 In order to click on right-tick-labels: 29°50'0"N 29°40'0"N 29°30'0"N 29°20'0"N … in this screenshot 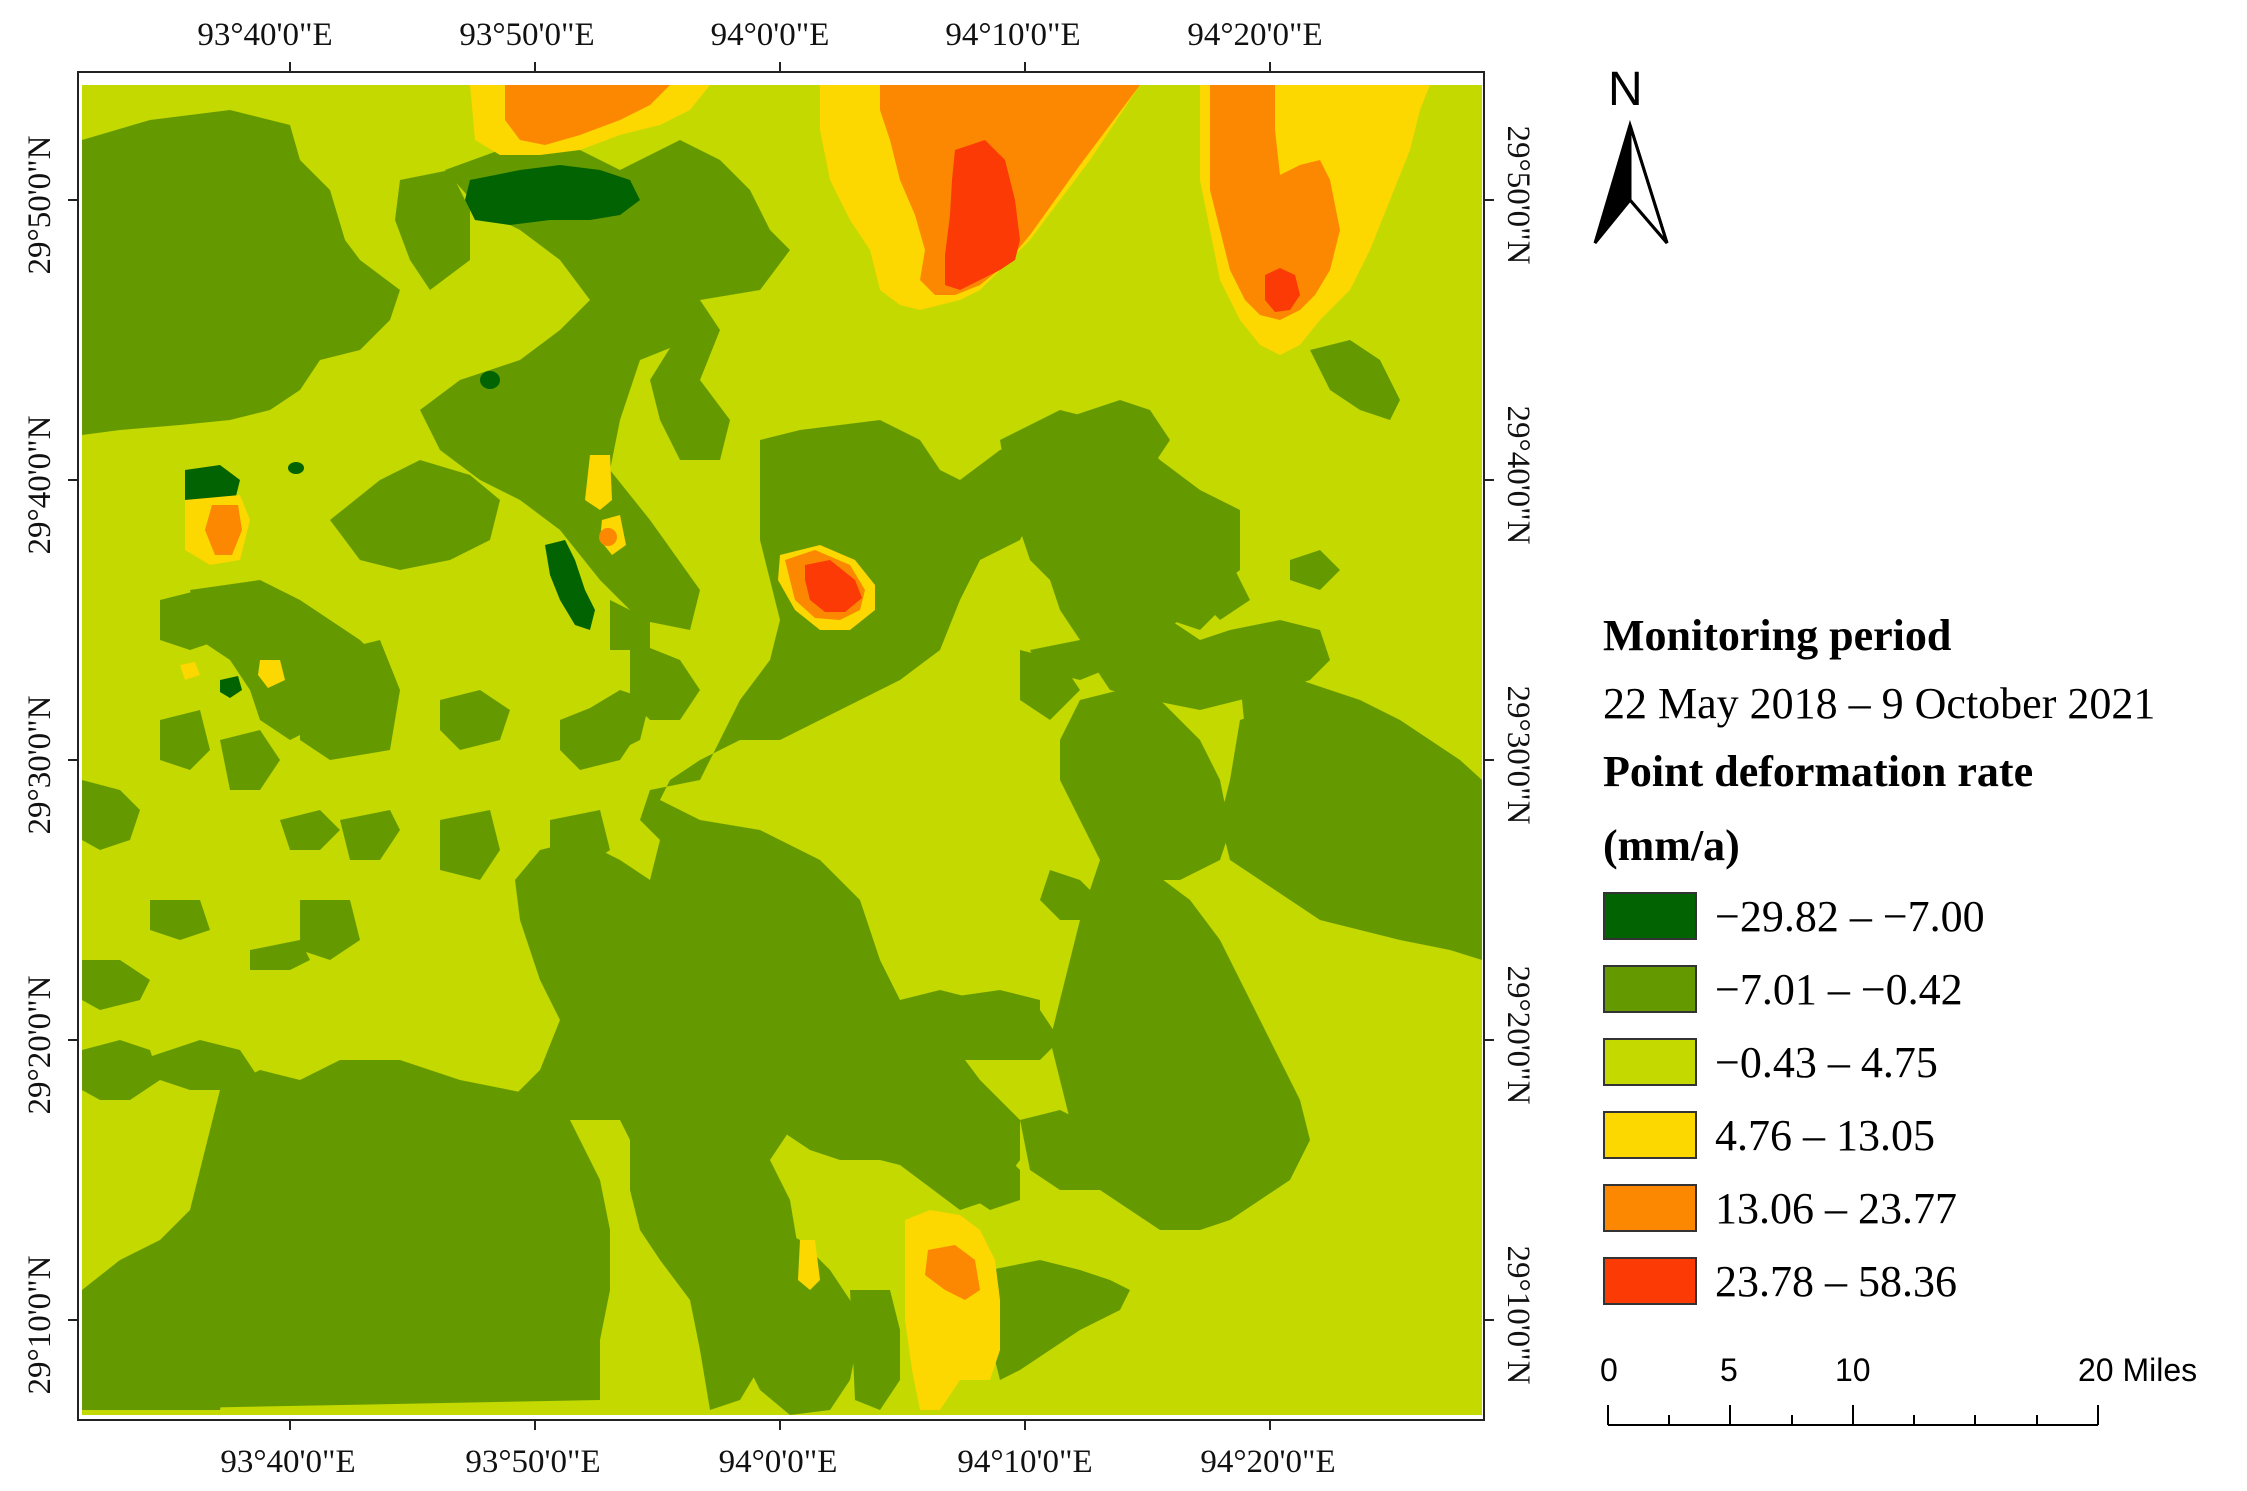, I will do `click(1518, 755)`.